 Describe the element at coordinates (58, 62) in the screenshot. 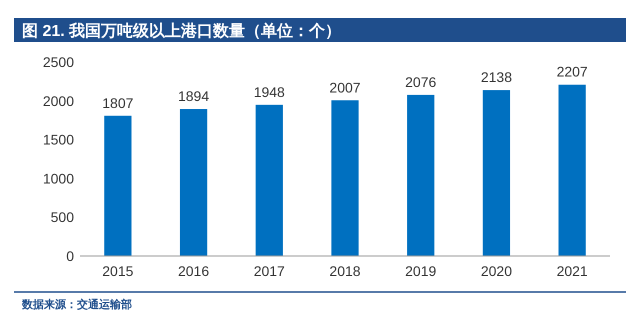

I see `y-tick-label: 2500` at that location.